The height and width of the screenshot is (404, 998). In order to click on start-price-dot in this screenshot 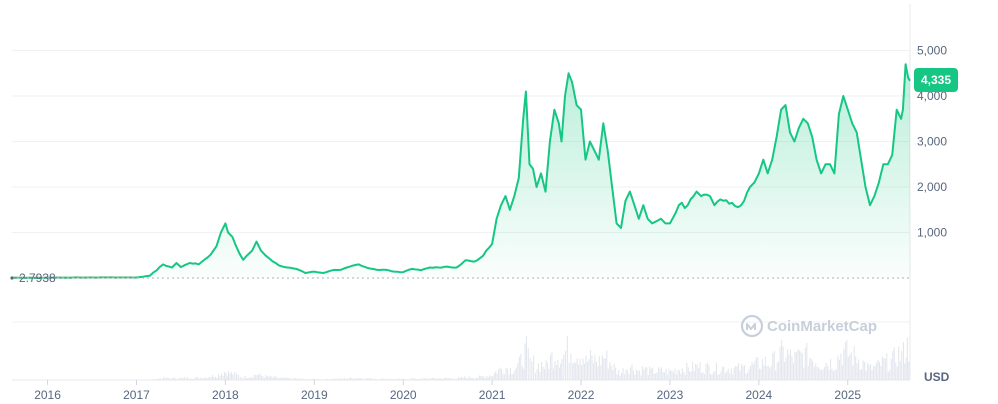, I will do `click(12, 278)`.